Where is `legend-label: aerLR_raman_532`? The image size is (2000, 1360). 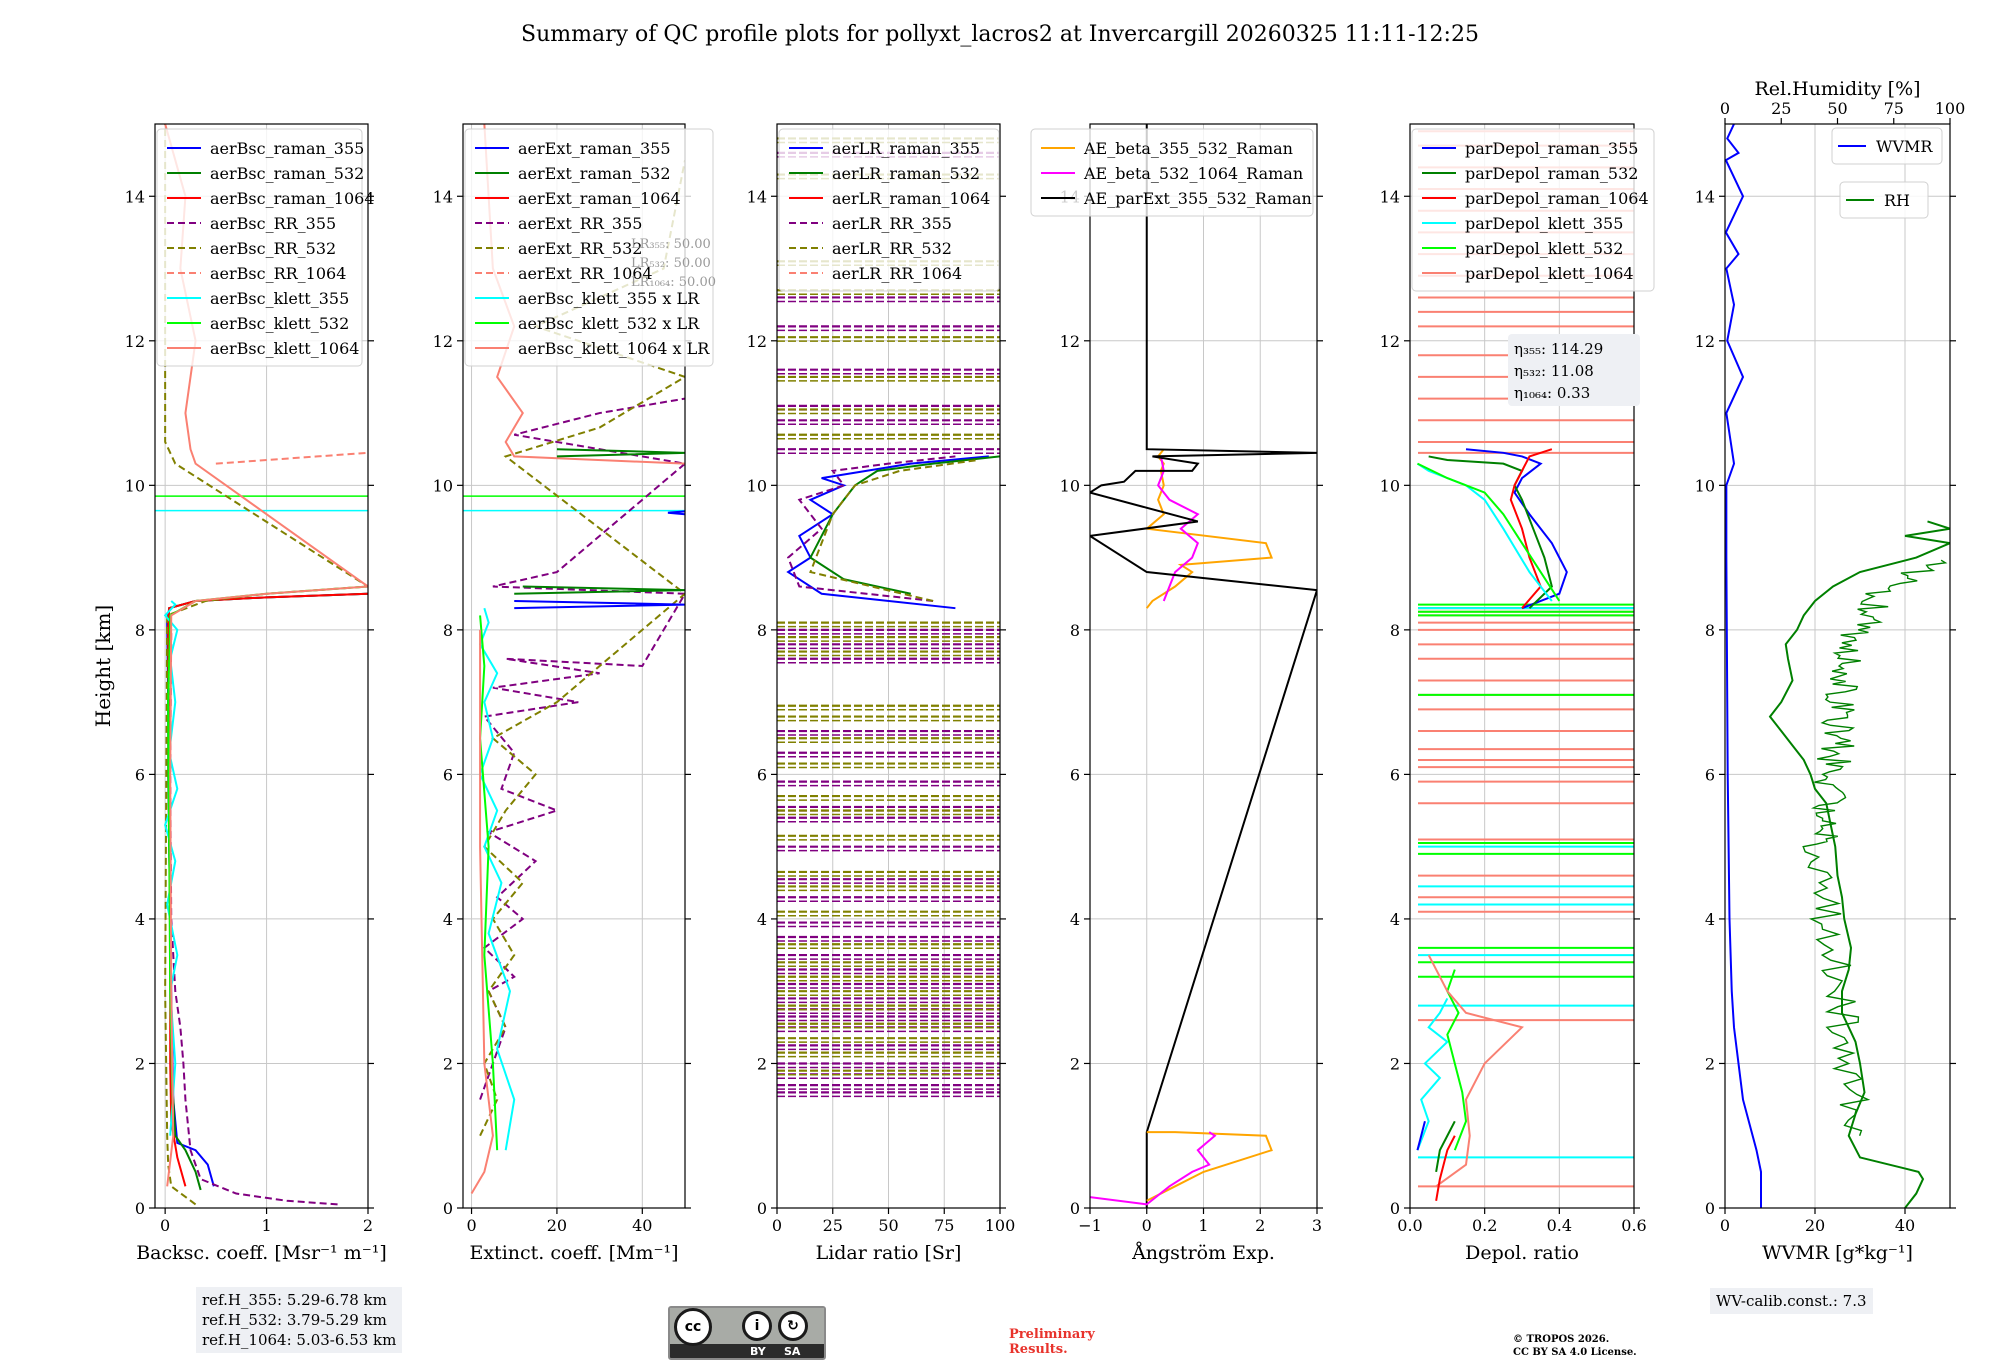 legend-label: aerLR_raman_532 is located at coordinates (906, 173).